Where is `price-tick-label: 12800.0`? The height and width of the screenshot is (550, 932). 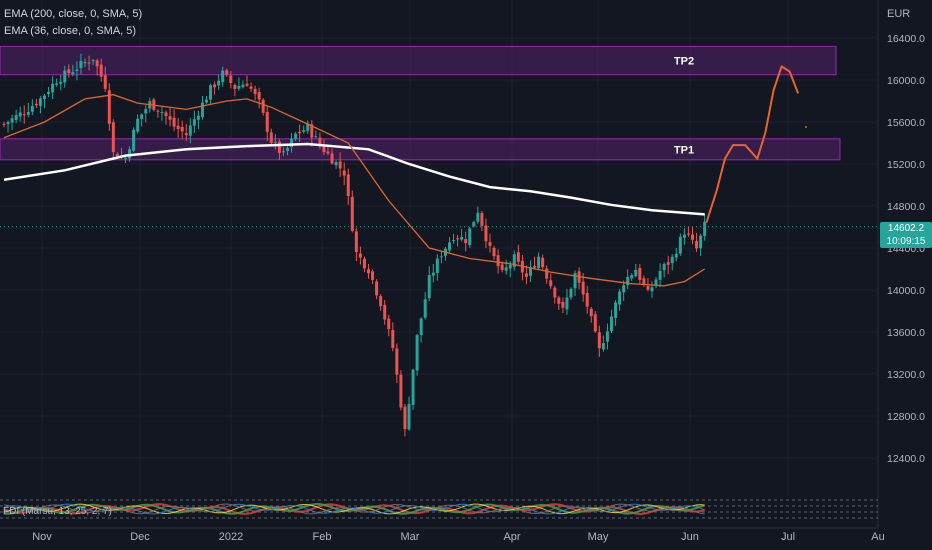
price-tick-label: 12800.0 is located at coordinates (906, 417).